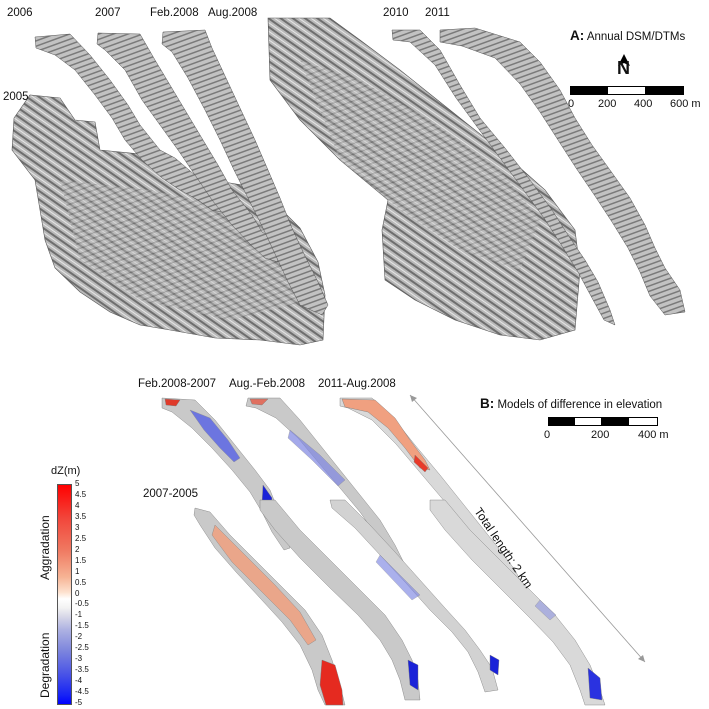 The image size is (709, 709). What do you see at coordinates (20, 13) in the screenshot?
I see `label-2006: 2006` at bounding box center [20, 13].